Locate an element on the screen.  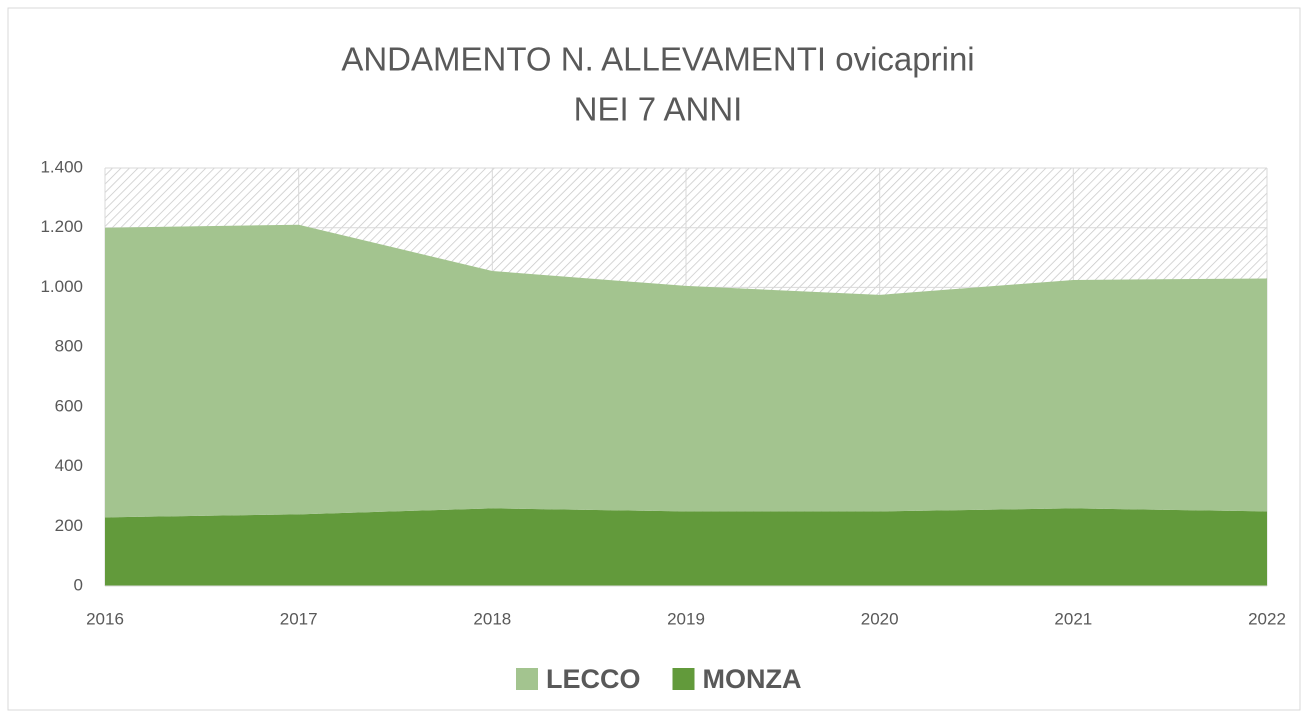
y-tick-label: 200 is located at coordinates (69, 525).